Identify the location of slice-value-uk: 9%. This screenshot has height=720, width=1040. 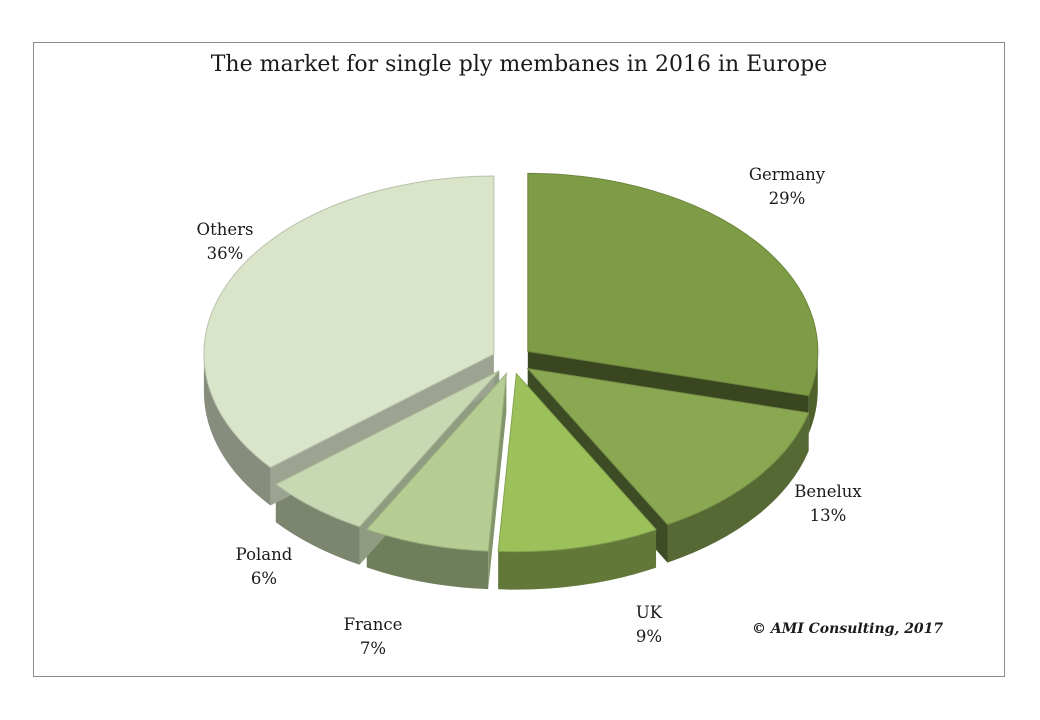
(649, 636).